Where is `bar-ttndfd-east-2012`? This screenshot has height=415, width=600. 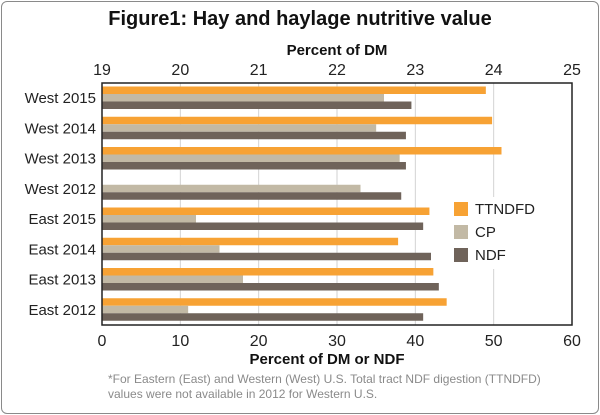
bar-ttndfd-east-2012 is located at coordinates (274, 302).